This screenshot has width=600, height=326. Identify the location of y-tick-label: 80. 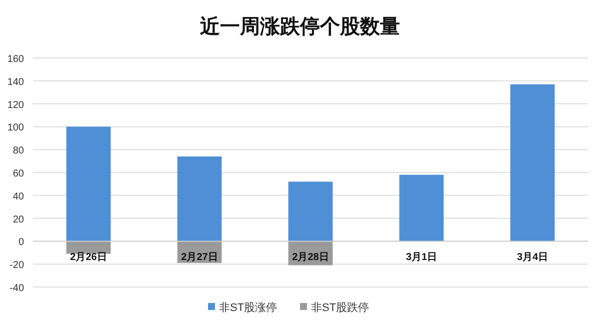
(18, 151).